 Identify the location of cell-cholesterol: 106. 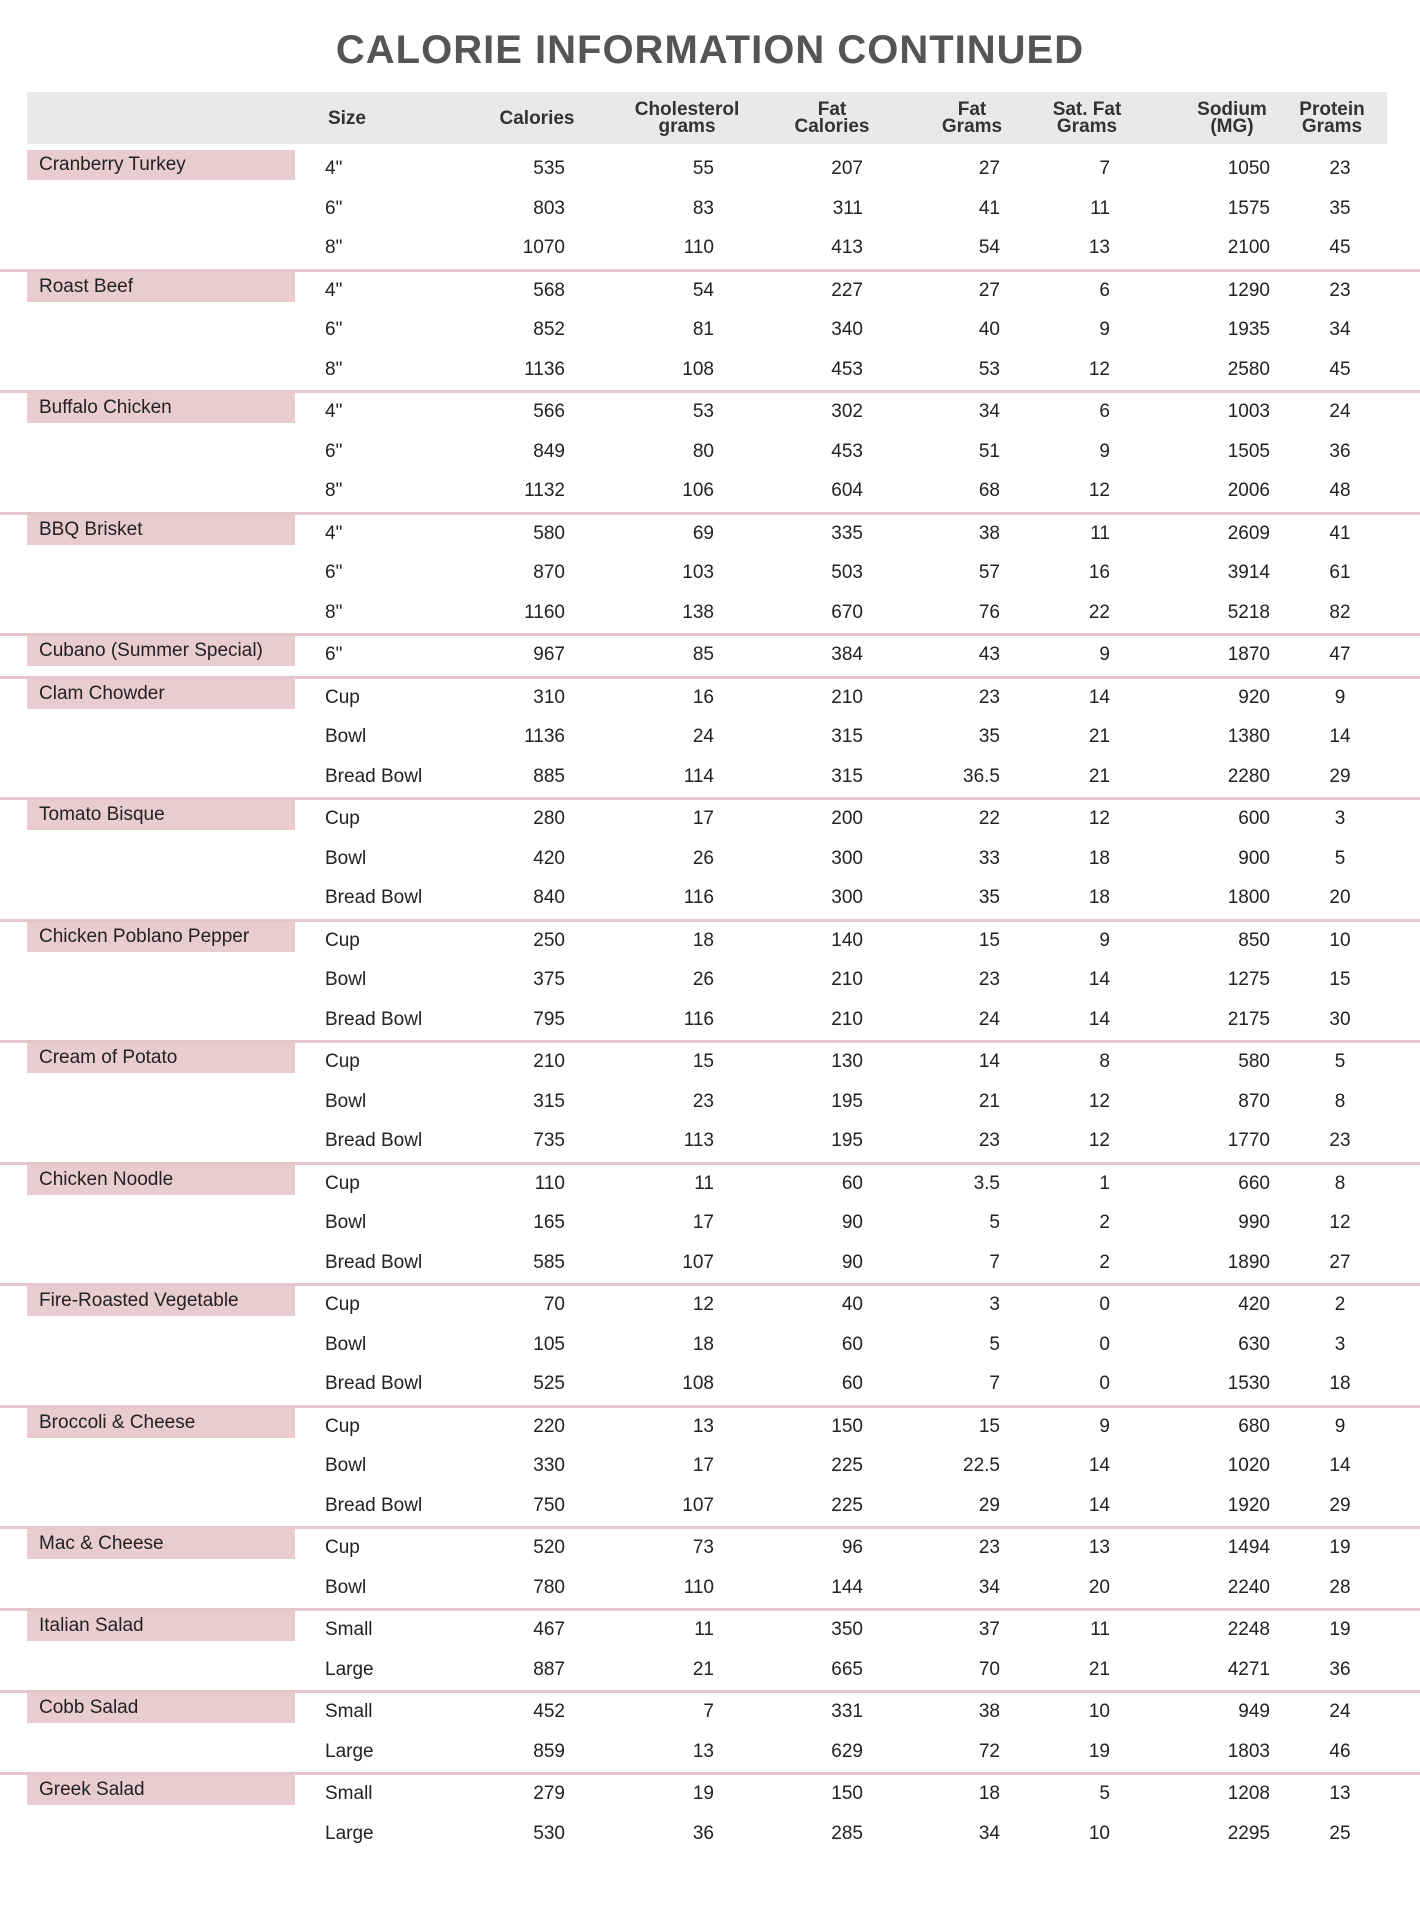
(698, 490).